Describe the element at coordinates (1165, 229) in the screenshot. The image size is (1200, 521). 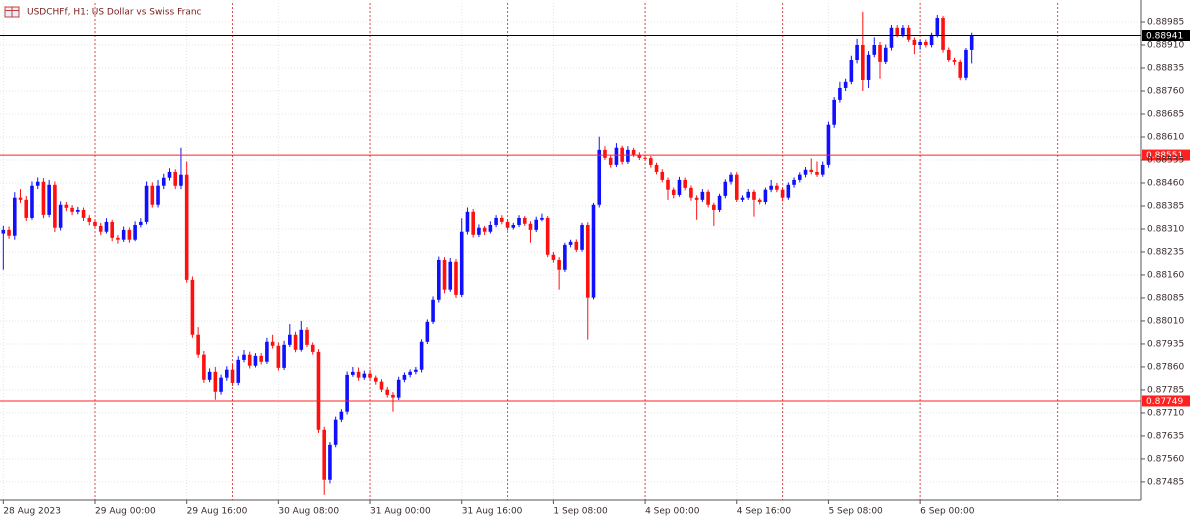
I see `y-tick-label: 0.88310` at that location.